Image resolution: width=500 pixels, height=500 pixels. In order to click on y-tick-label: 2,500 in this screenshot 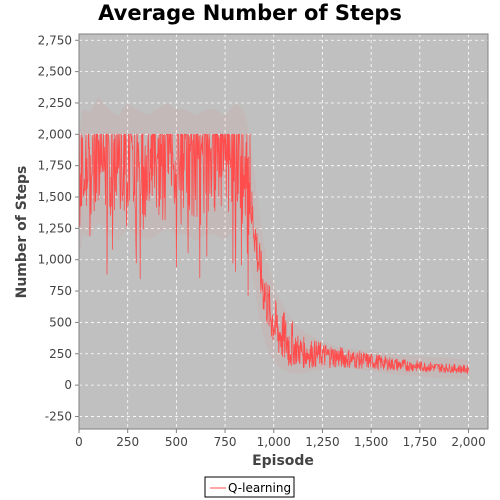, I will do `click(55, 72)`.